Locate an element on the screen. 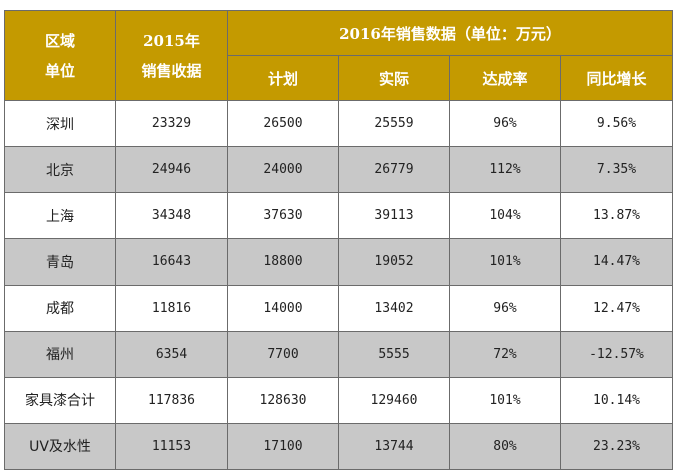 The width and height of the screenshot is (678, 475). cell-growth: 9.56% is located at coordinates (616, 123).